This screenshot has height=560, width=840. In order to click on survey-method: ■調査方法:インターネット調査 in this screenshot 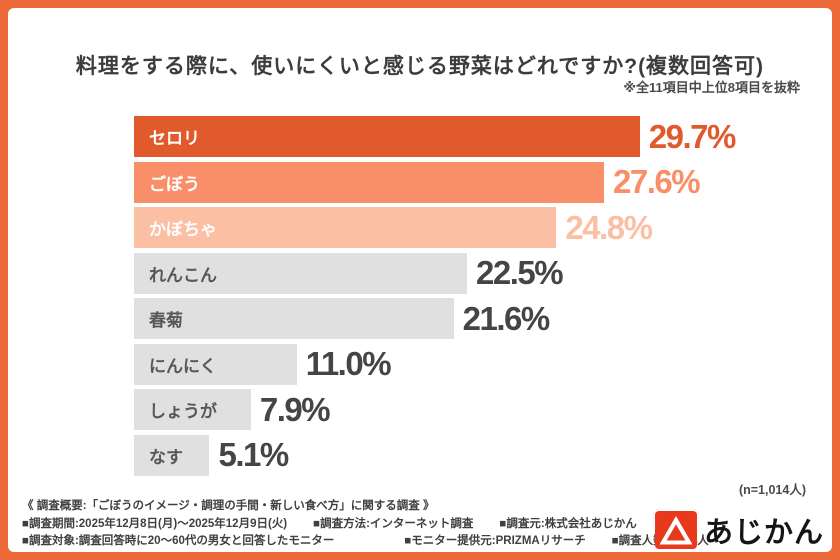, I will do `click(393, 523)`.